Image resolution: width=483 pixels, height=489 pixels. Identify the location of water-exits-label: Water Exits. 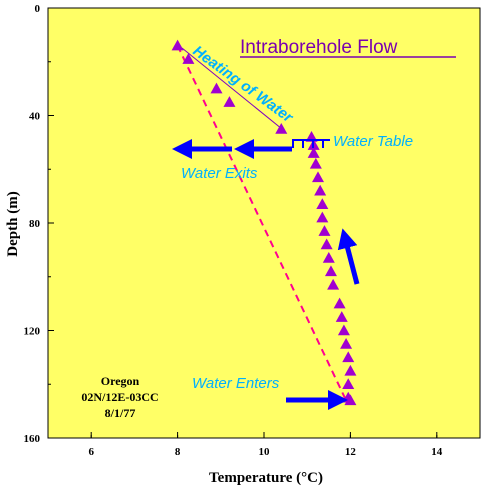
(219, 173).